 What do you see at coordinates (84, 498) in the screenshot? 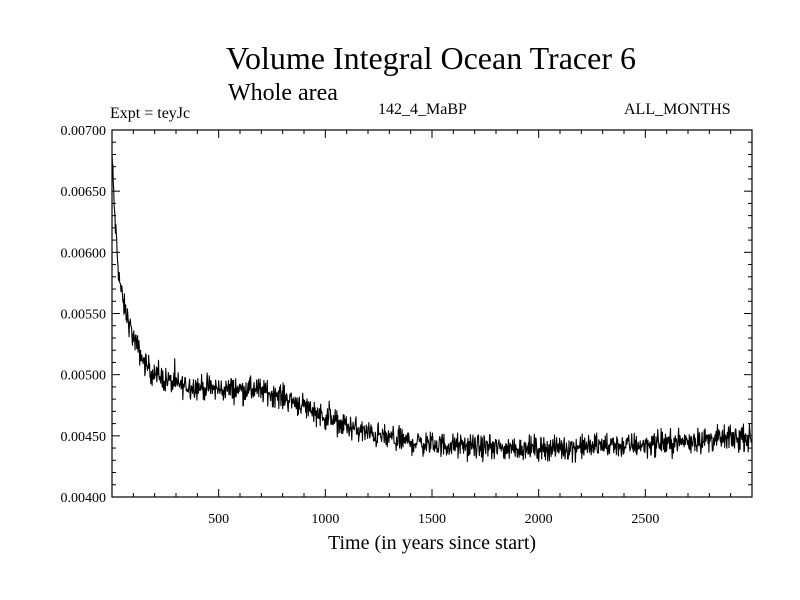
I see `y-tick-label: 0.00400` at bounding box center [84, 498].